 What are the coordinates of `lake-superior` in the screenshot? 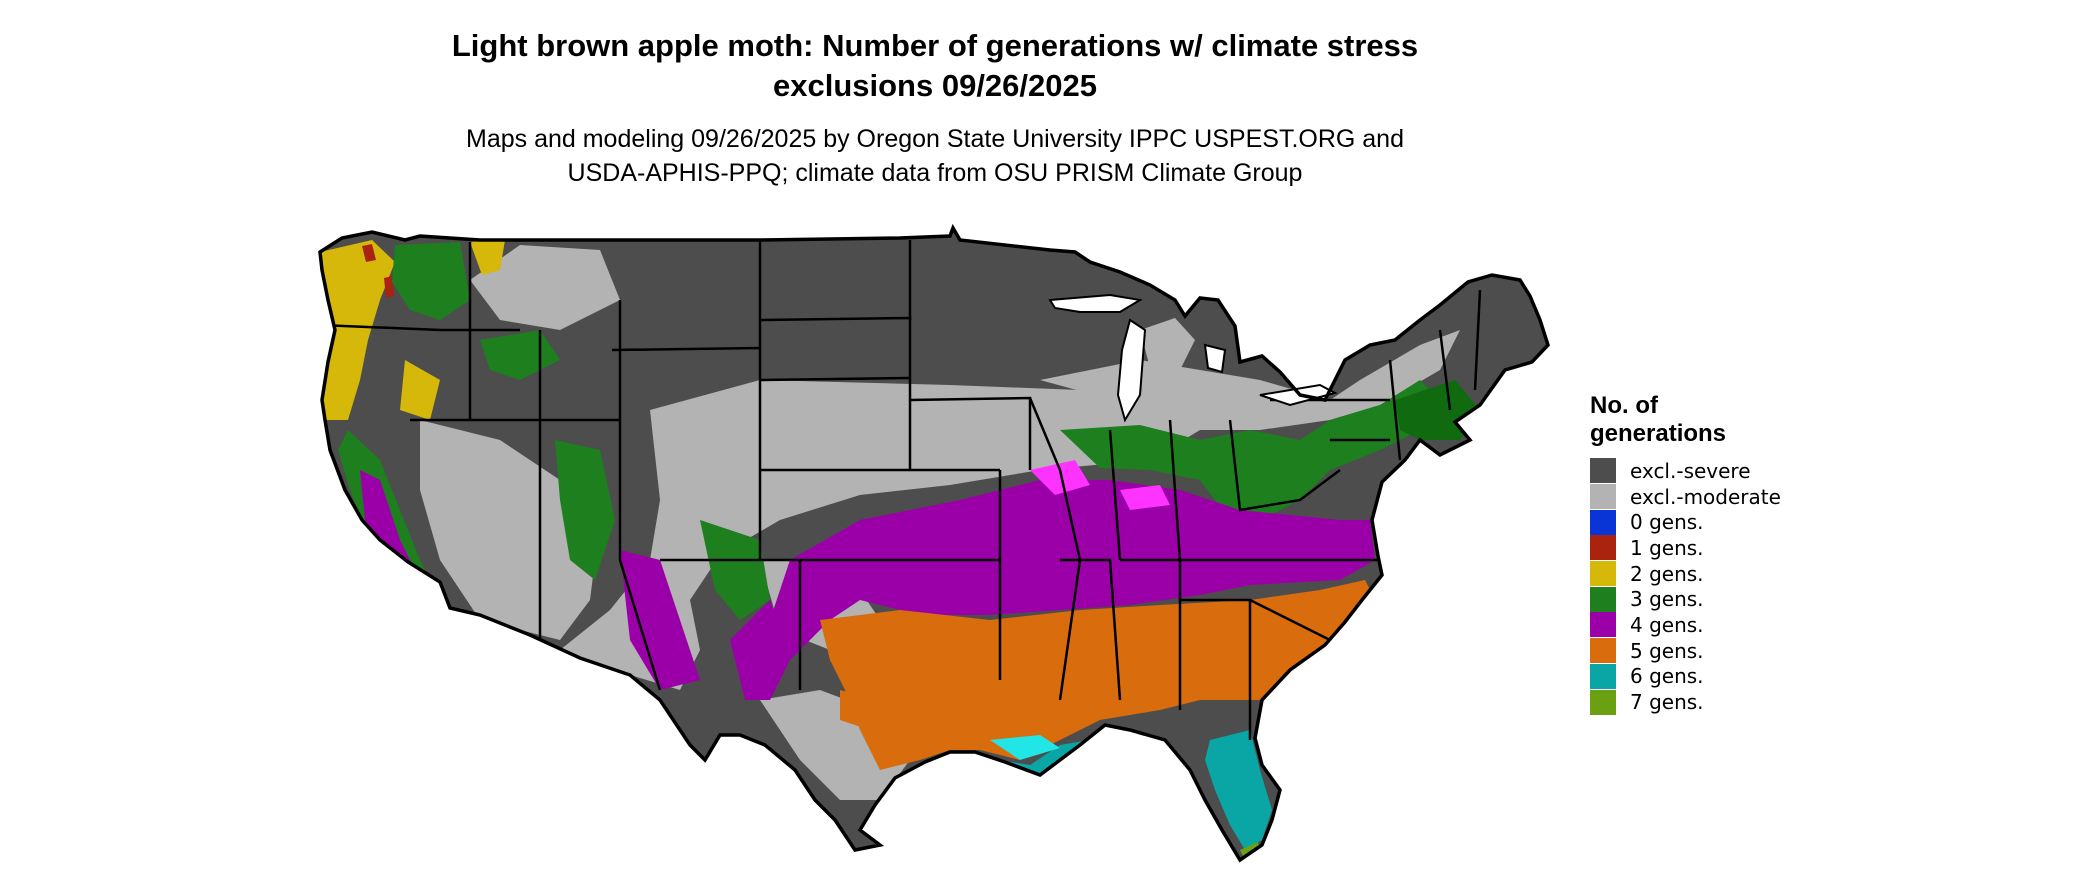 It's located at (1095, 303).